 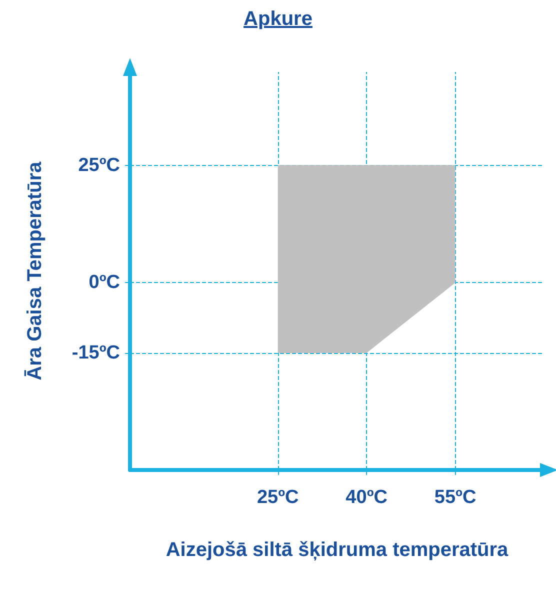 I want to click on y-tick-label: 0ºC, so click(x=104, y=283).